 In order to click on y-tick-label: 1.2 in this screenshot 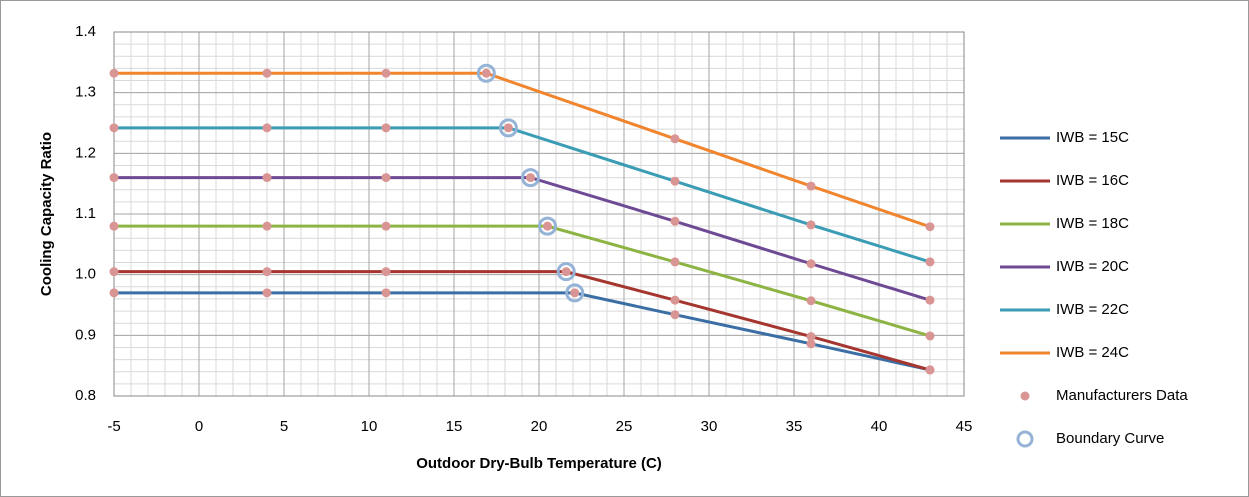, I will do `click(85, 152)`.